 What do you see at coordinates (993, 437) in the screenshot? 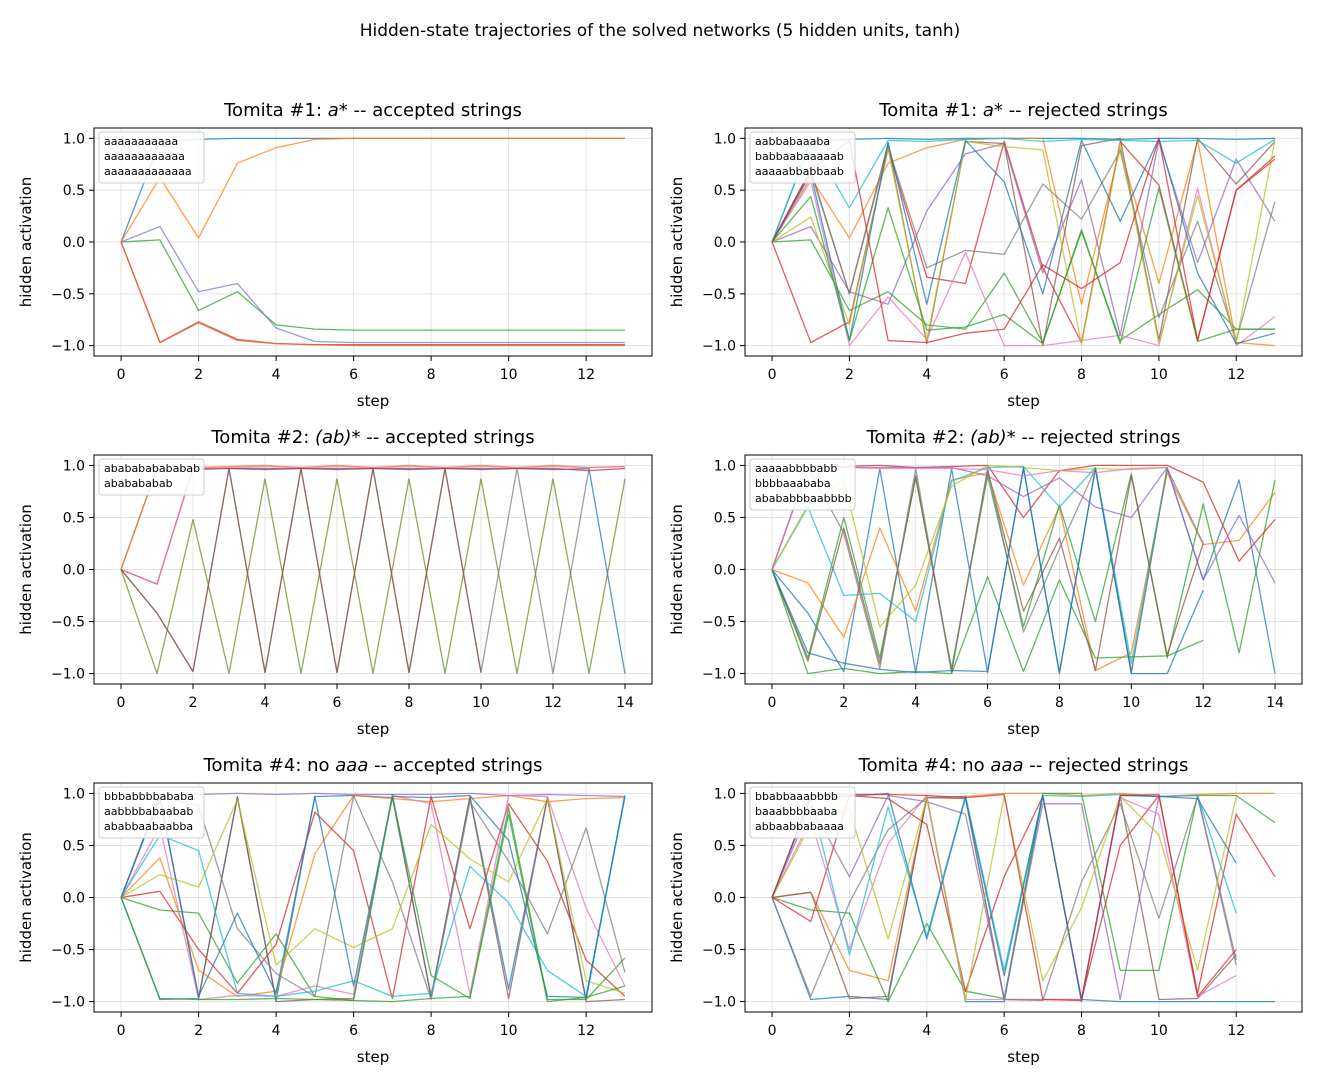
I see `title-math: (ab)*` at bounding box center [993, 437].